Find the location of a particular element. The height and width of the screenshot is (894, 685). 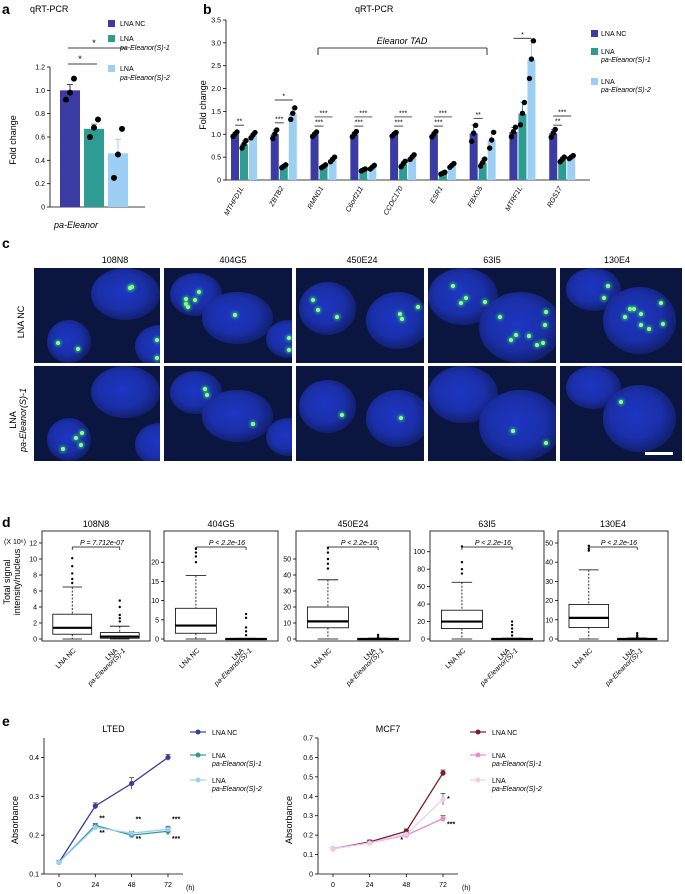

b-gene-label-MTRF1L: MTRF1L is located at coordinates (514, 198).